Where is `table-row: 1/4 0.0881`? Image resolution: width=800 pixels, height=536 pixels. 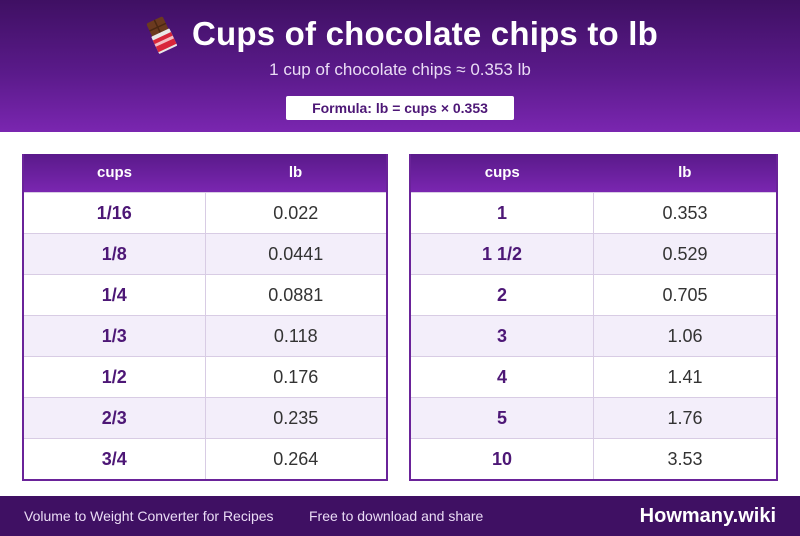 table-row: 1/4 0.0881 is located at coordinates (205, 294).